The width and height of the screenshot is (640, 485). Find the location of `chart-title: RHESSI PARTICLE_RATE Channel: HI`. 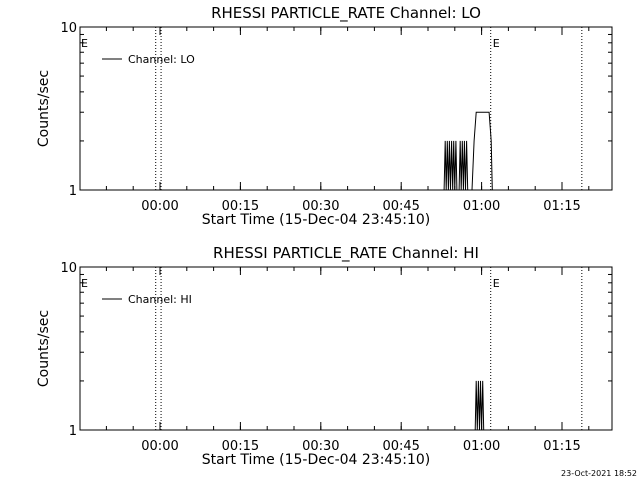

chart-title: RHESSI PARTICLE_RATE Channel: HI is located at coordinates (346, 253).